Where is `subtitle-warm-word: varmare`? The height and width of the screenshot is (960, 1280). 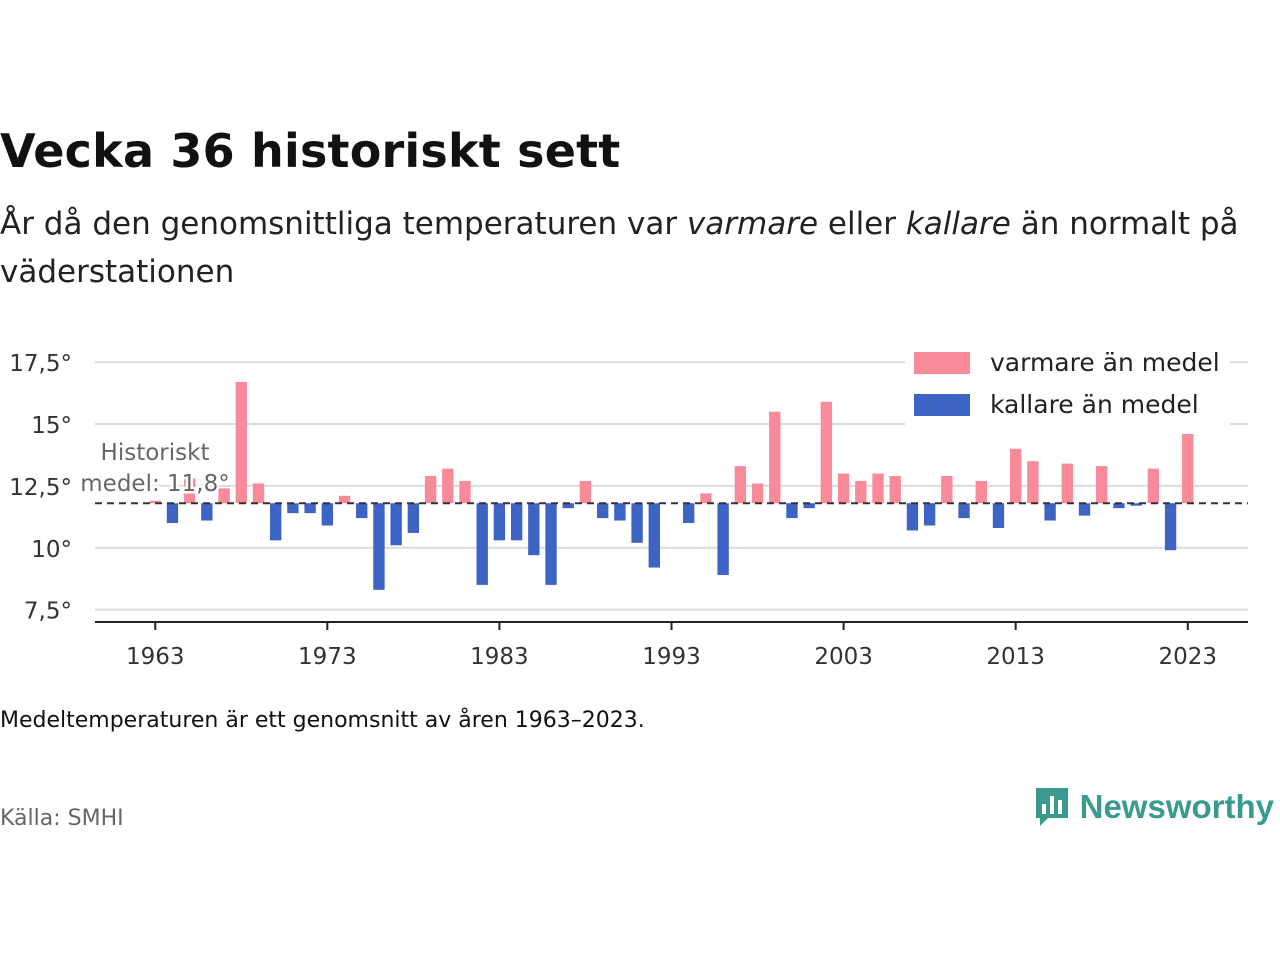 subtitle-warm-word: varmare is located at coordinates (752, 224).